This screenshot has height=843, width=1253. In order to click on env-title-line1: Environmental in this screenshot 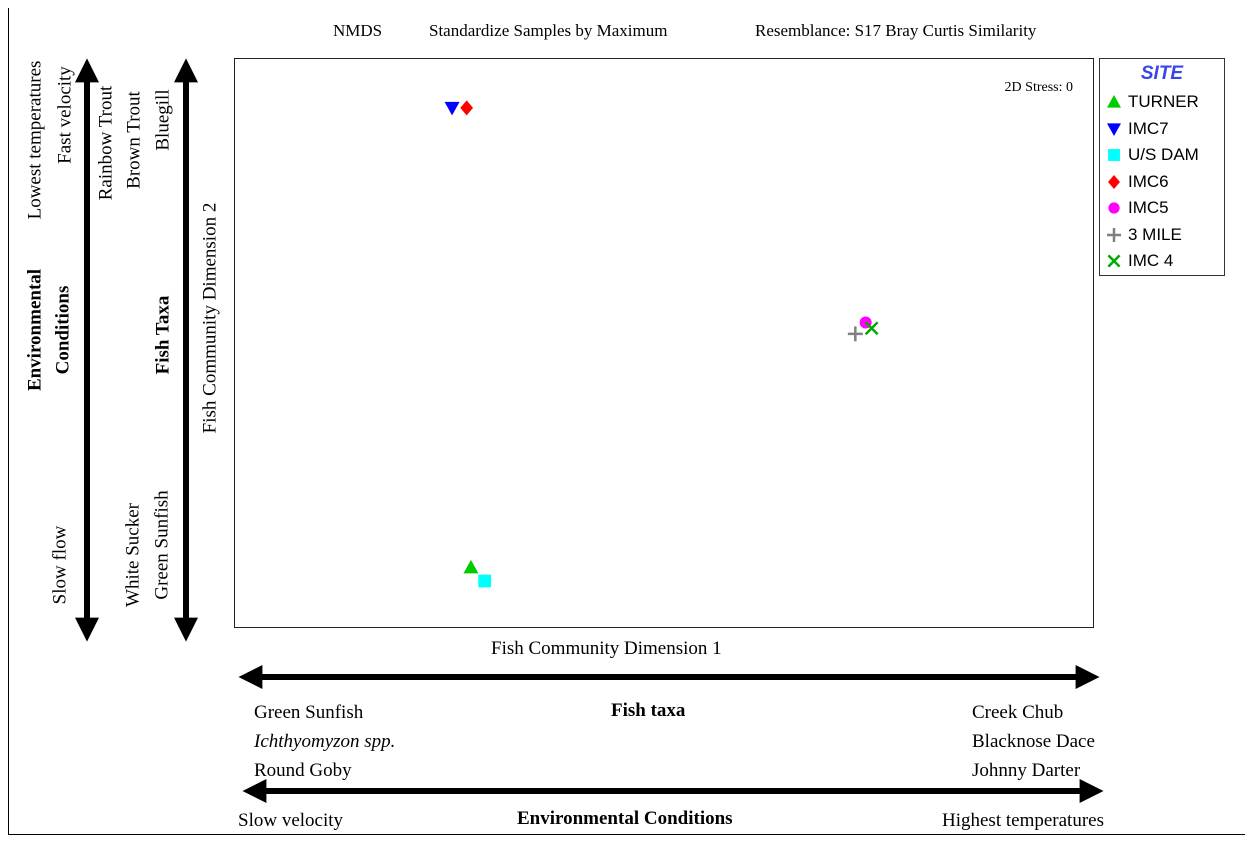, I will do `click(35, 330)`.